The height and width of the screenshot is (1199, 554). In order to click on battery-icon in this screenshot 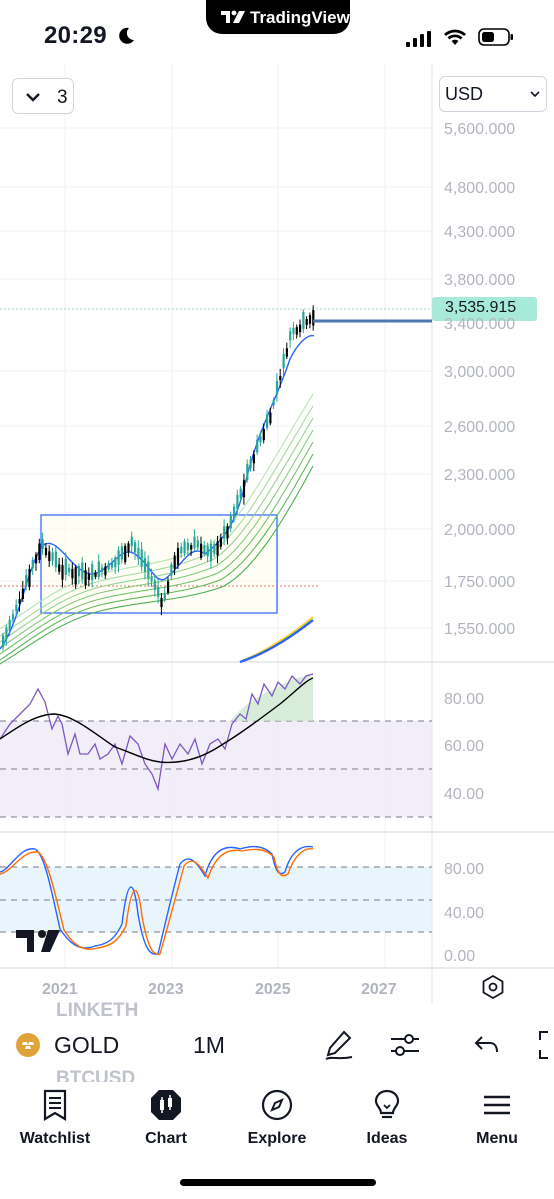, I will do `click(495, 37)`.